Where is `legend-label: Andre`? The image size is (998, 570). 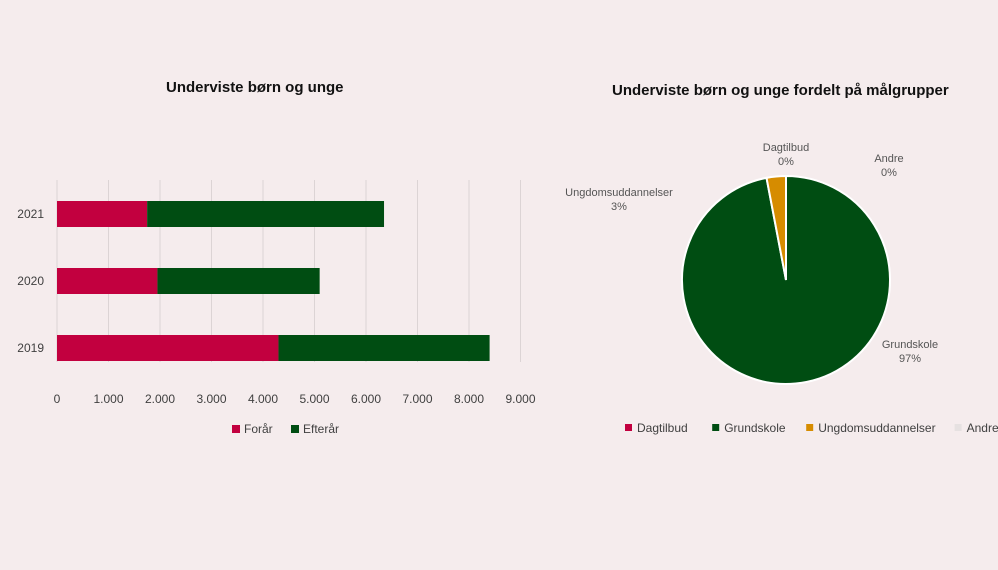
legend-label: Andre is located at coordinates (982, 428).